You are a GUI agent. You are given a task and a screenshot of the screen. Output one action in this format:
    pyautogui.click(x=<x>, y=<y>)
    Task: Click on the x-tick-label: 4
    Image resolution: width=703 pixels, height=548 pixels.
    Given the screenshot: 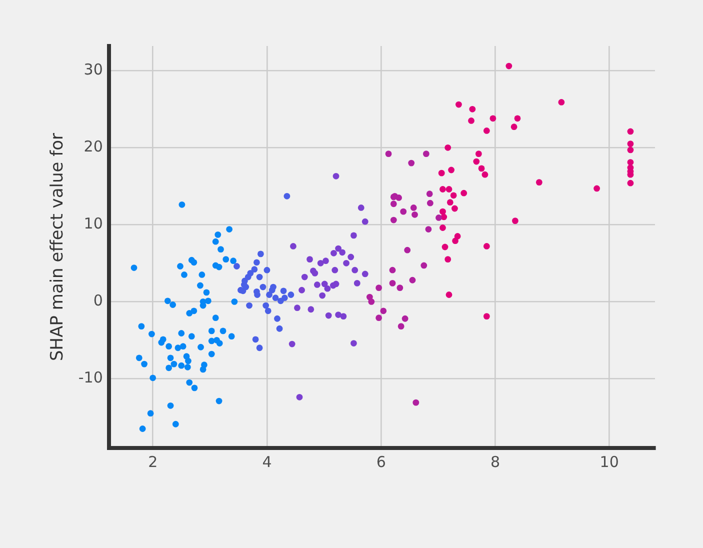 What is the action you would take?
    pyautogui.click(x=267, y=461)
    